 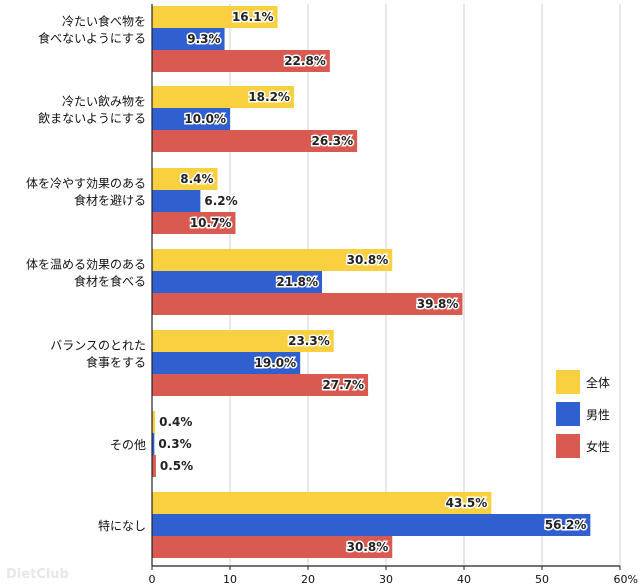 I want to click on tick-label: 0, so click(x=152, y=579).